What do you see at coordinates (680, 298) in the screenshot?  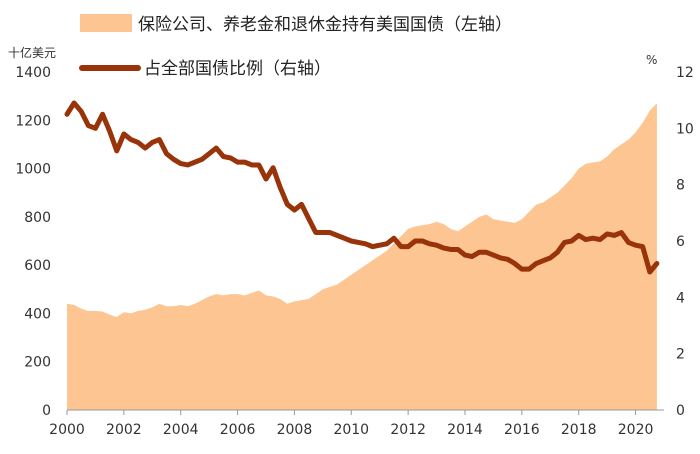 I see `right-y-tick-label: 4` at bounding box center [680, 298].